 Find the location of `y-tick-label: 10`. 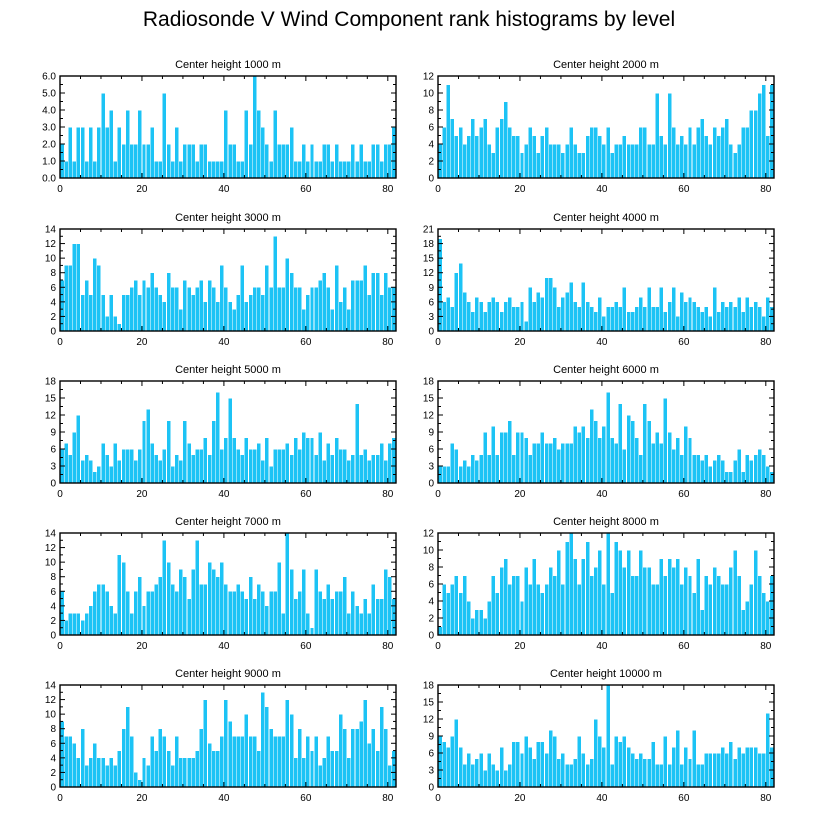

y-tick-label: 10 is located at coordinates (429, 551).